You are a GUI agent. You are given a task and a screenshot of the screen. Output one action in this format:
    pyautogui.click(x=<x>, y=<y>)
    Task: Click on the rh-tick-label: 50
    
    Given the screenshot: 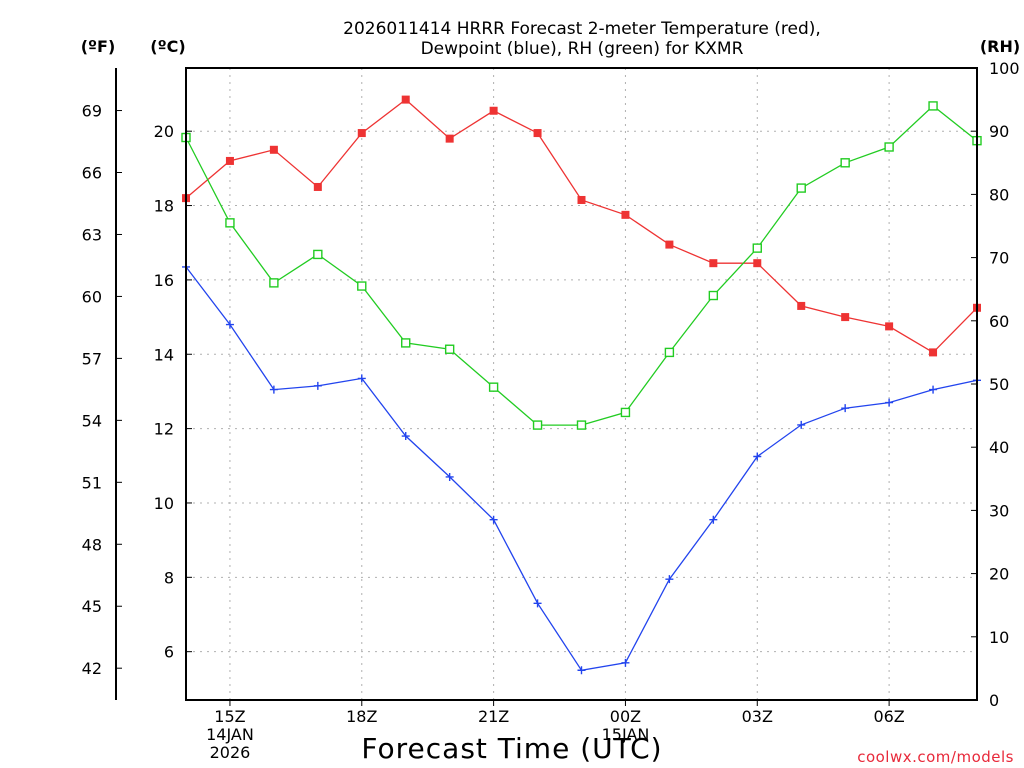 What is the action you would take?
    pyautogui.click(x=999, y=384)
    